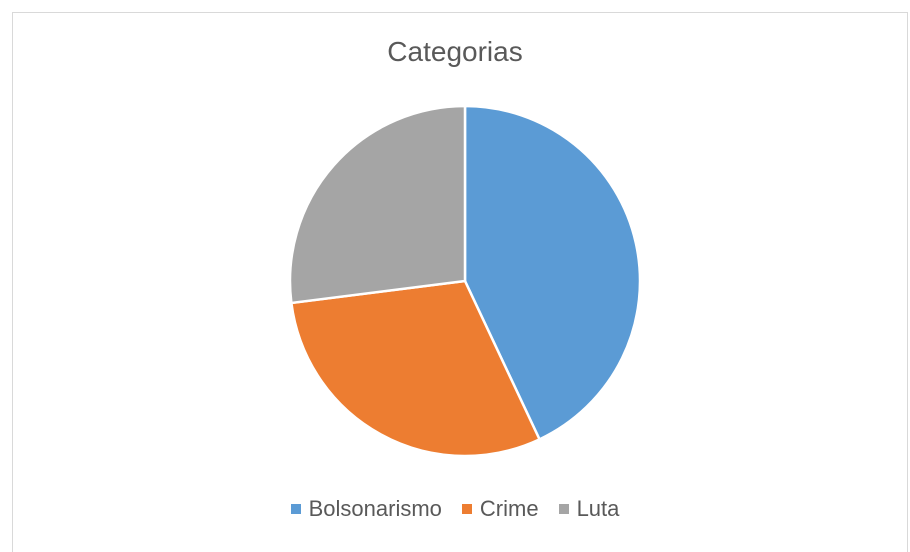  What do you see at coordinates (509, 508) in the screenshot?
I see `legend-label-crime: Crime` at bounding box center [509, 508].